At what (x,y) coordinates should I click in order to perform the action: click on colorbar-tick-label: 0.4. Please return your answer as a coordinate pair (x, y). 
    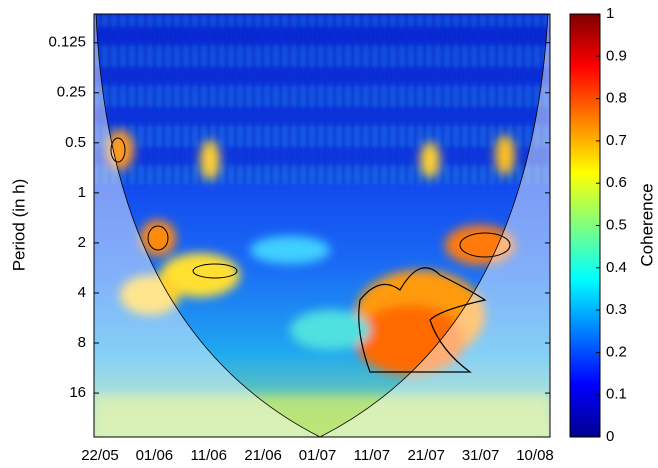
    Looking at the image, I should click on (616, 267).